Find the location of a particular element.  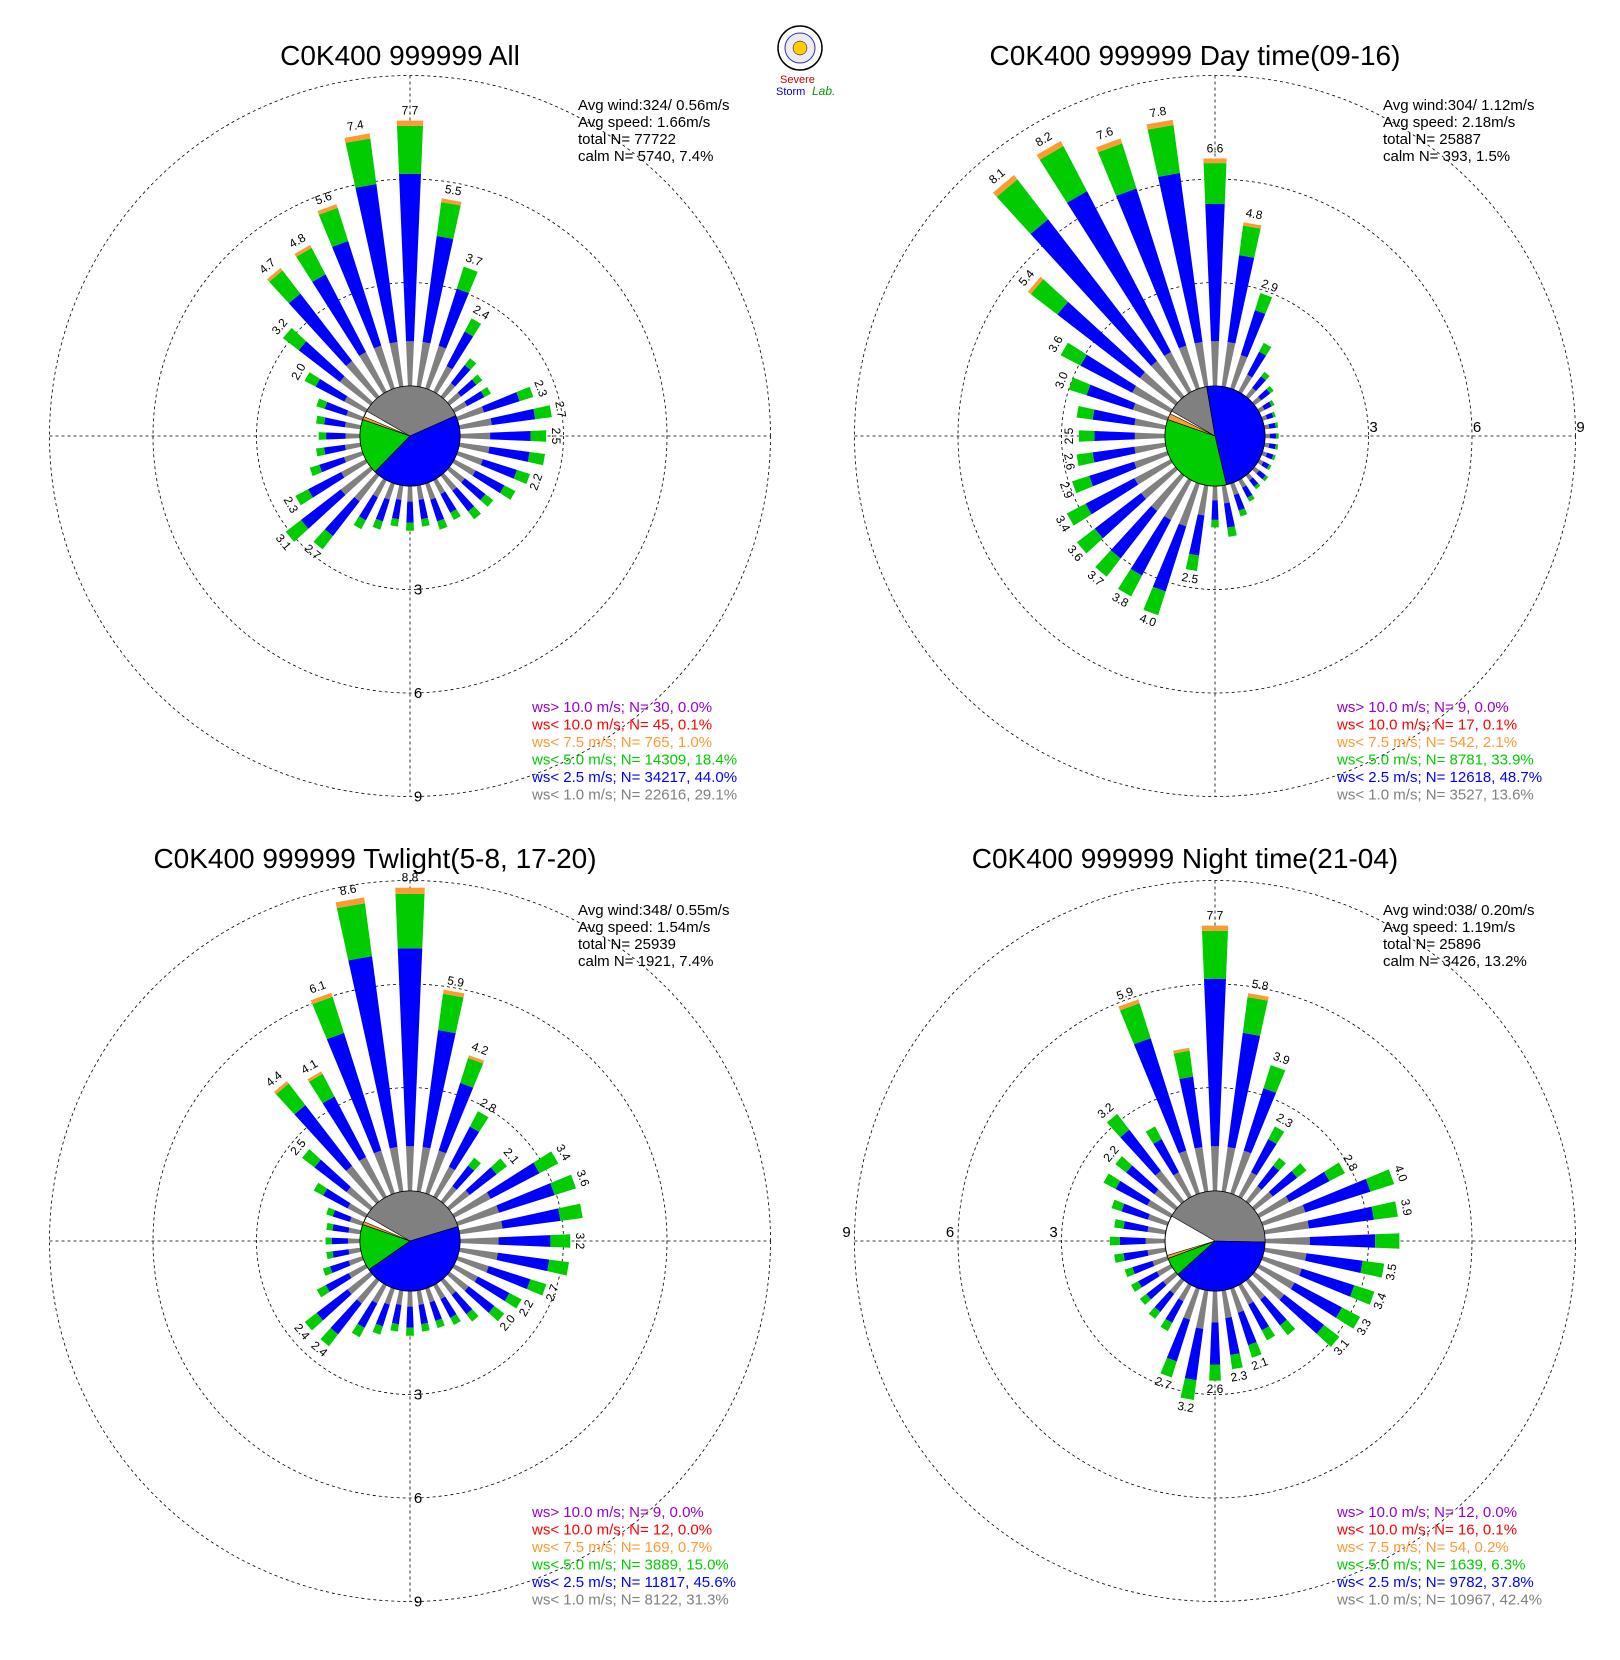

stat-line-4: calm N= 3426, 13.2% is located at coordinates (1455, 961).